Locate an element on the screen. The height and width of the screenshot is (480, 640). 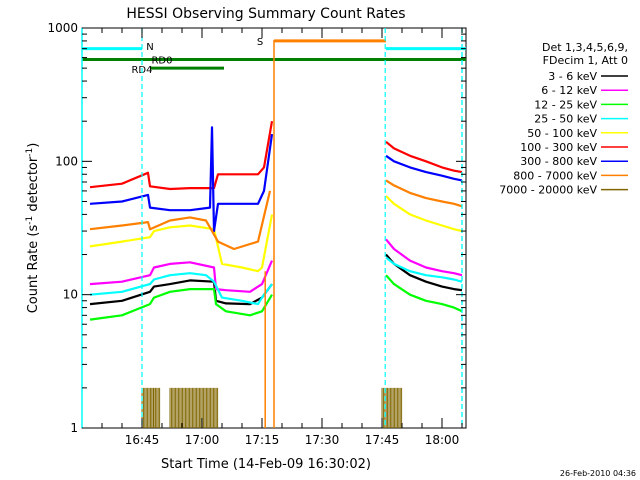
chart-title: HESSI Observing Summary Count Rates is located at coordinates (265, 14).